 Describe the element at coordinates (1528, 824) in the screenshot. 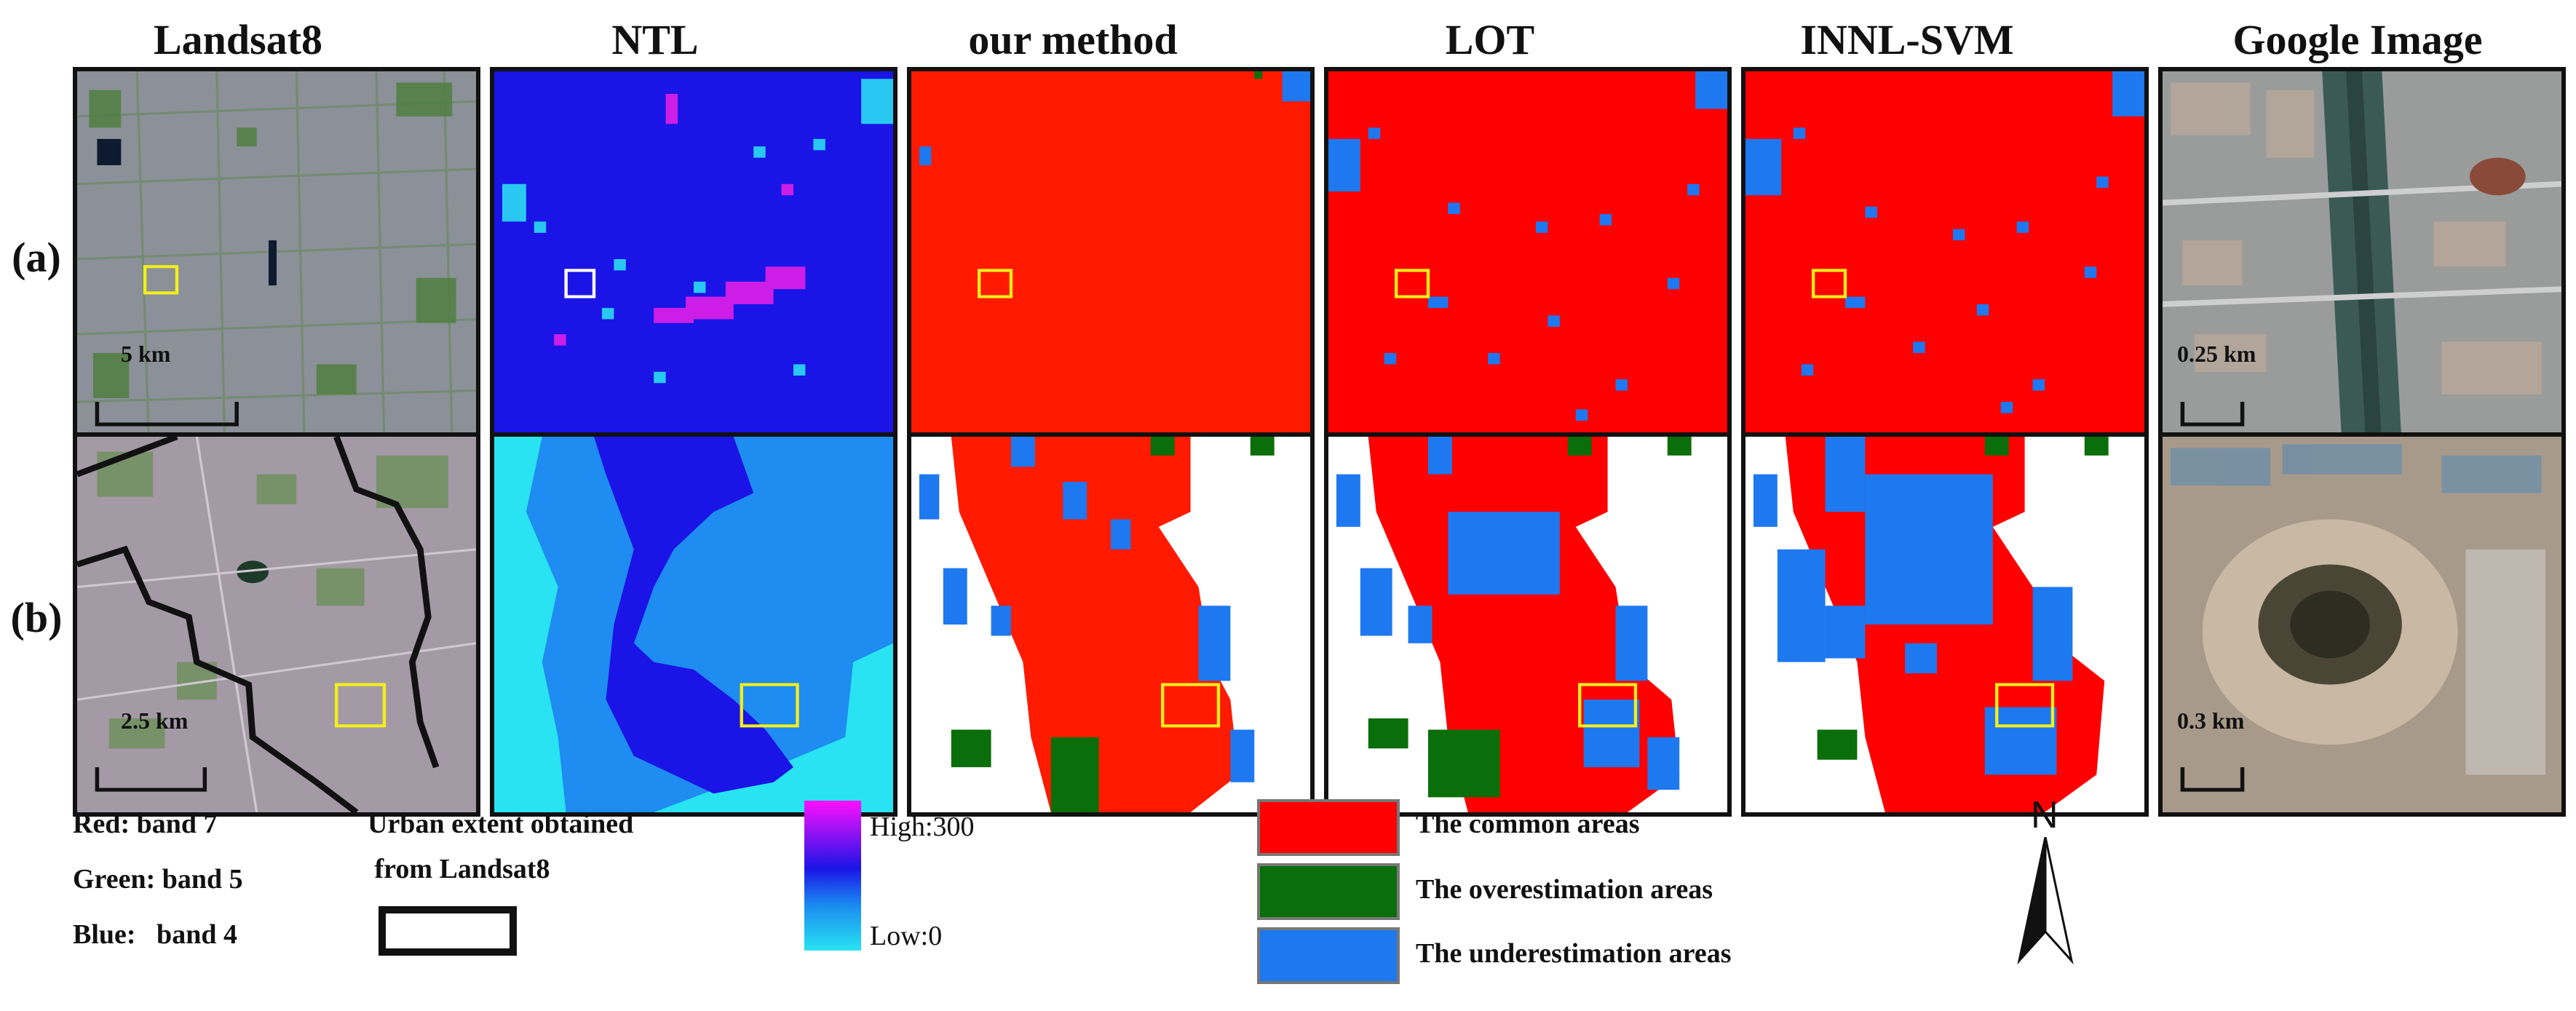

I see `legend-common-areas: The common areas` at that location.